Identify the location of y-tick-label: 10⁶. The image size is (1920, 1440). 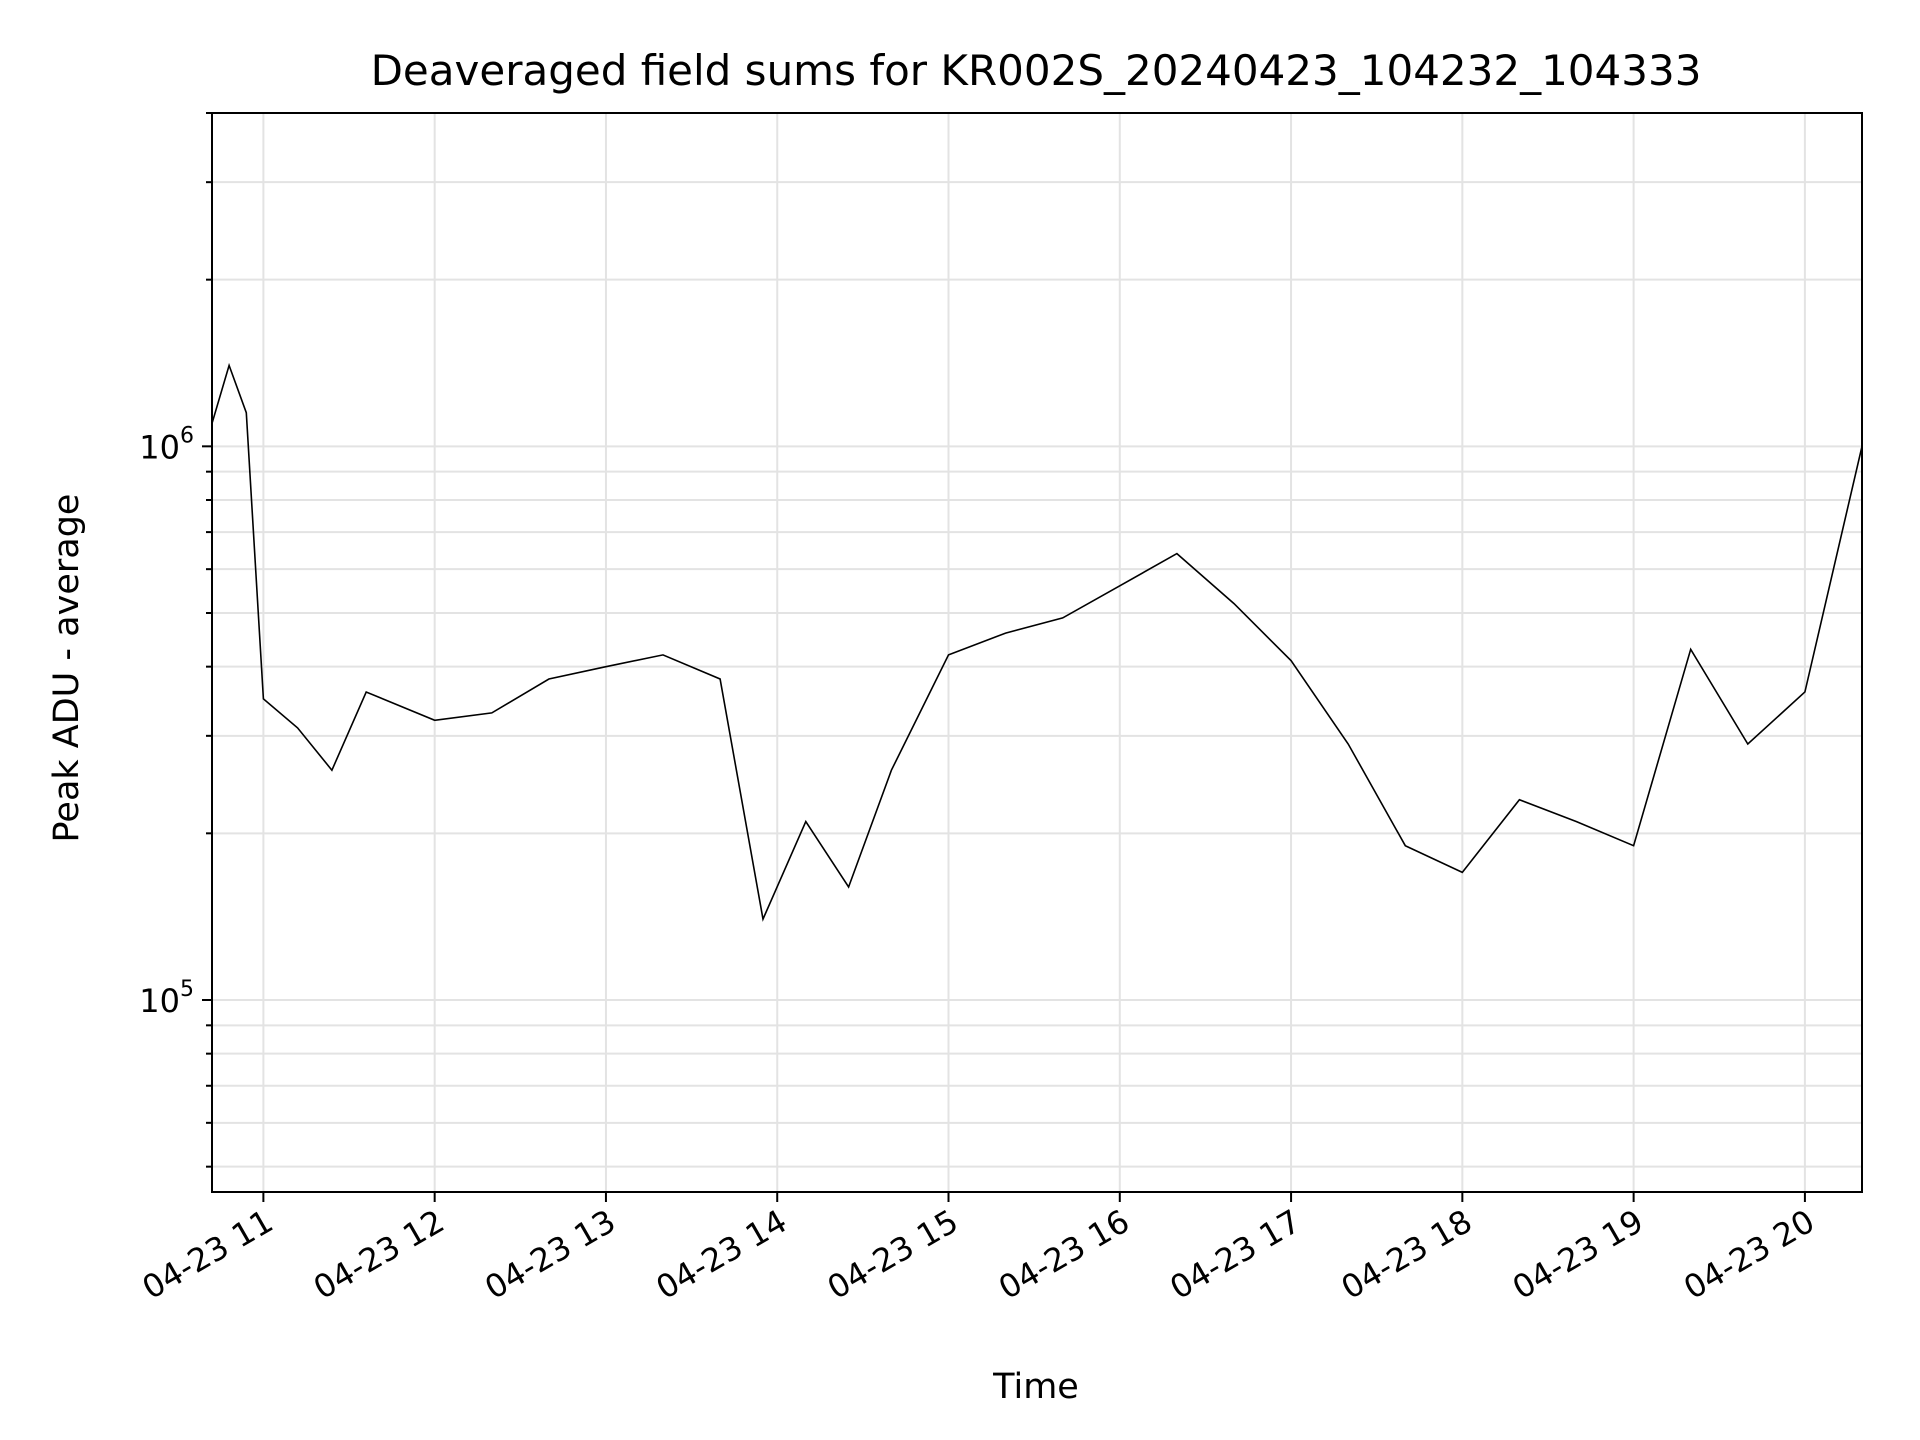
(166, 444).